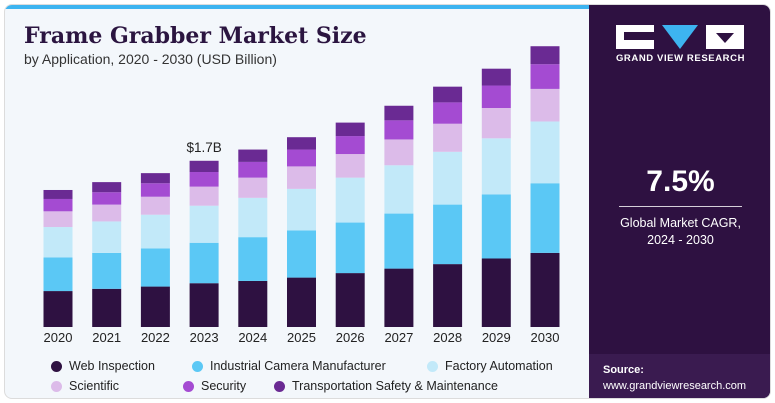 This screenshot has height=403, width=775. I want to click on x-tick-label: 2025, so click(301, 337).